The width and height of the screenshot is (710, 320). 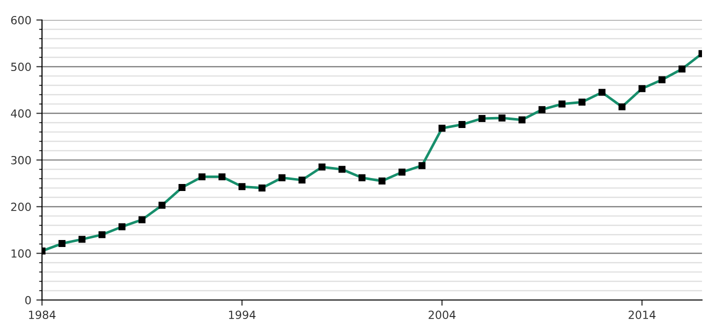 What do you see at coordinates (20, 113) in the screenshot?
I see `y-tick-label: 400` at bounding box center [20, 113].